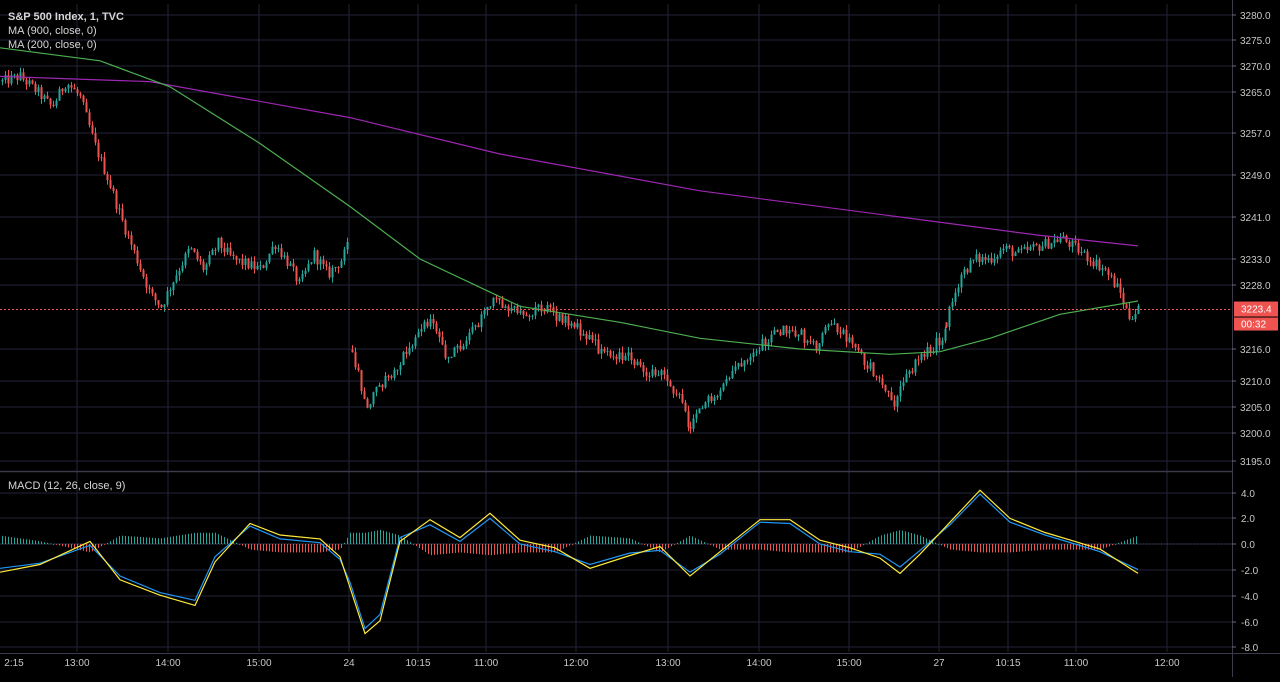  I want to click on macd-legend: MACD (12, 26, close, 9), so click(67, 486).